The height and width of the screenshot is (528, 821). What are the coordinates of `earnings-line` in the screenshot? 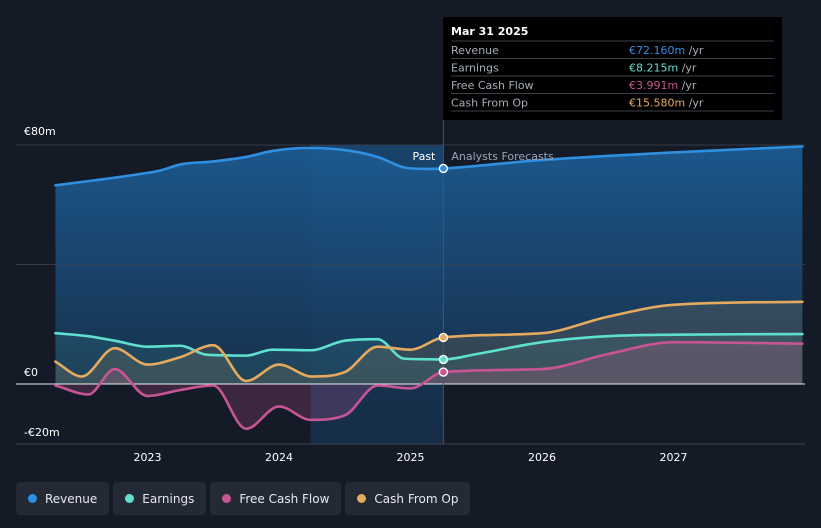 It's located at (429, 346).